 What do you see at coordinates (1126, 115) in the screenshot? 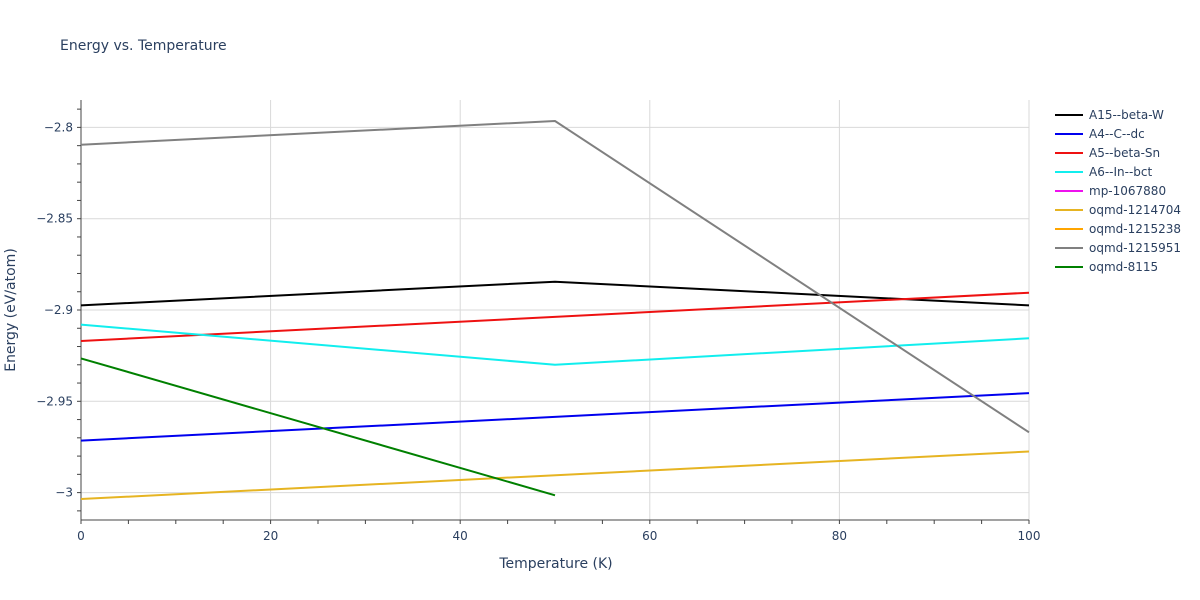
I see `legend-label-a15-beta-w: A15--beta-W` at bounding box center [1126, 115].